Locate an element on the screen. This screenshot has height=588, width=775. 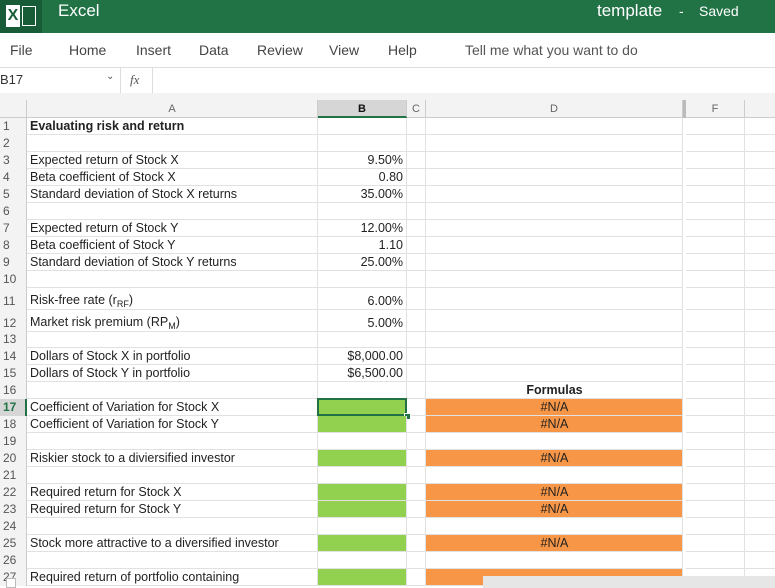
column-header: D is located at coordinates (554, 109).